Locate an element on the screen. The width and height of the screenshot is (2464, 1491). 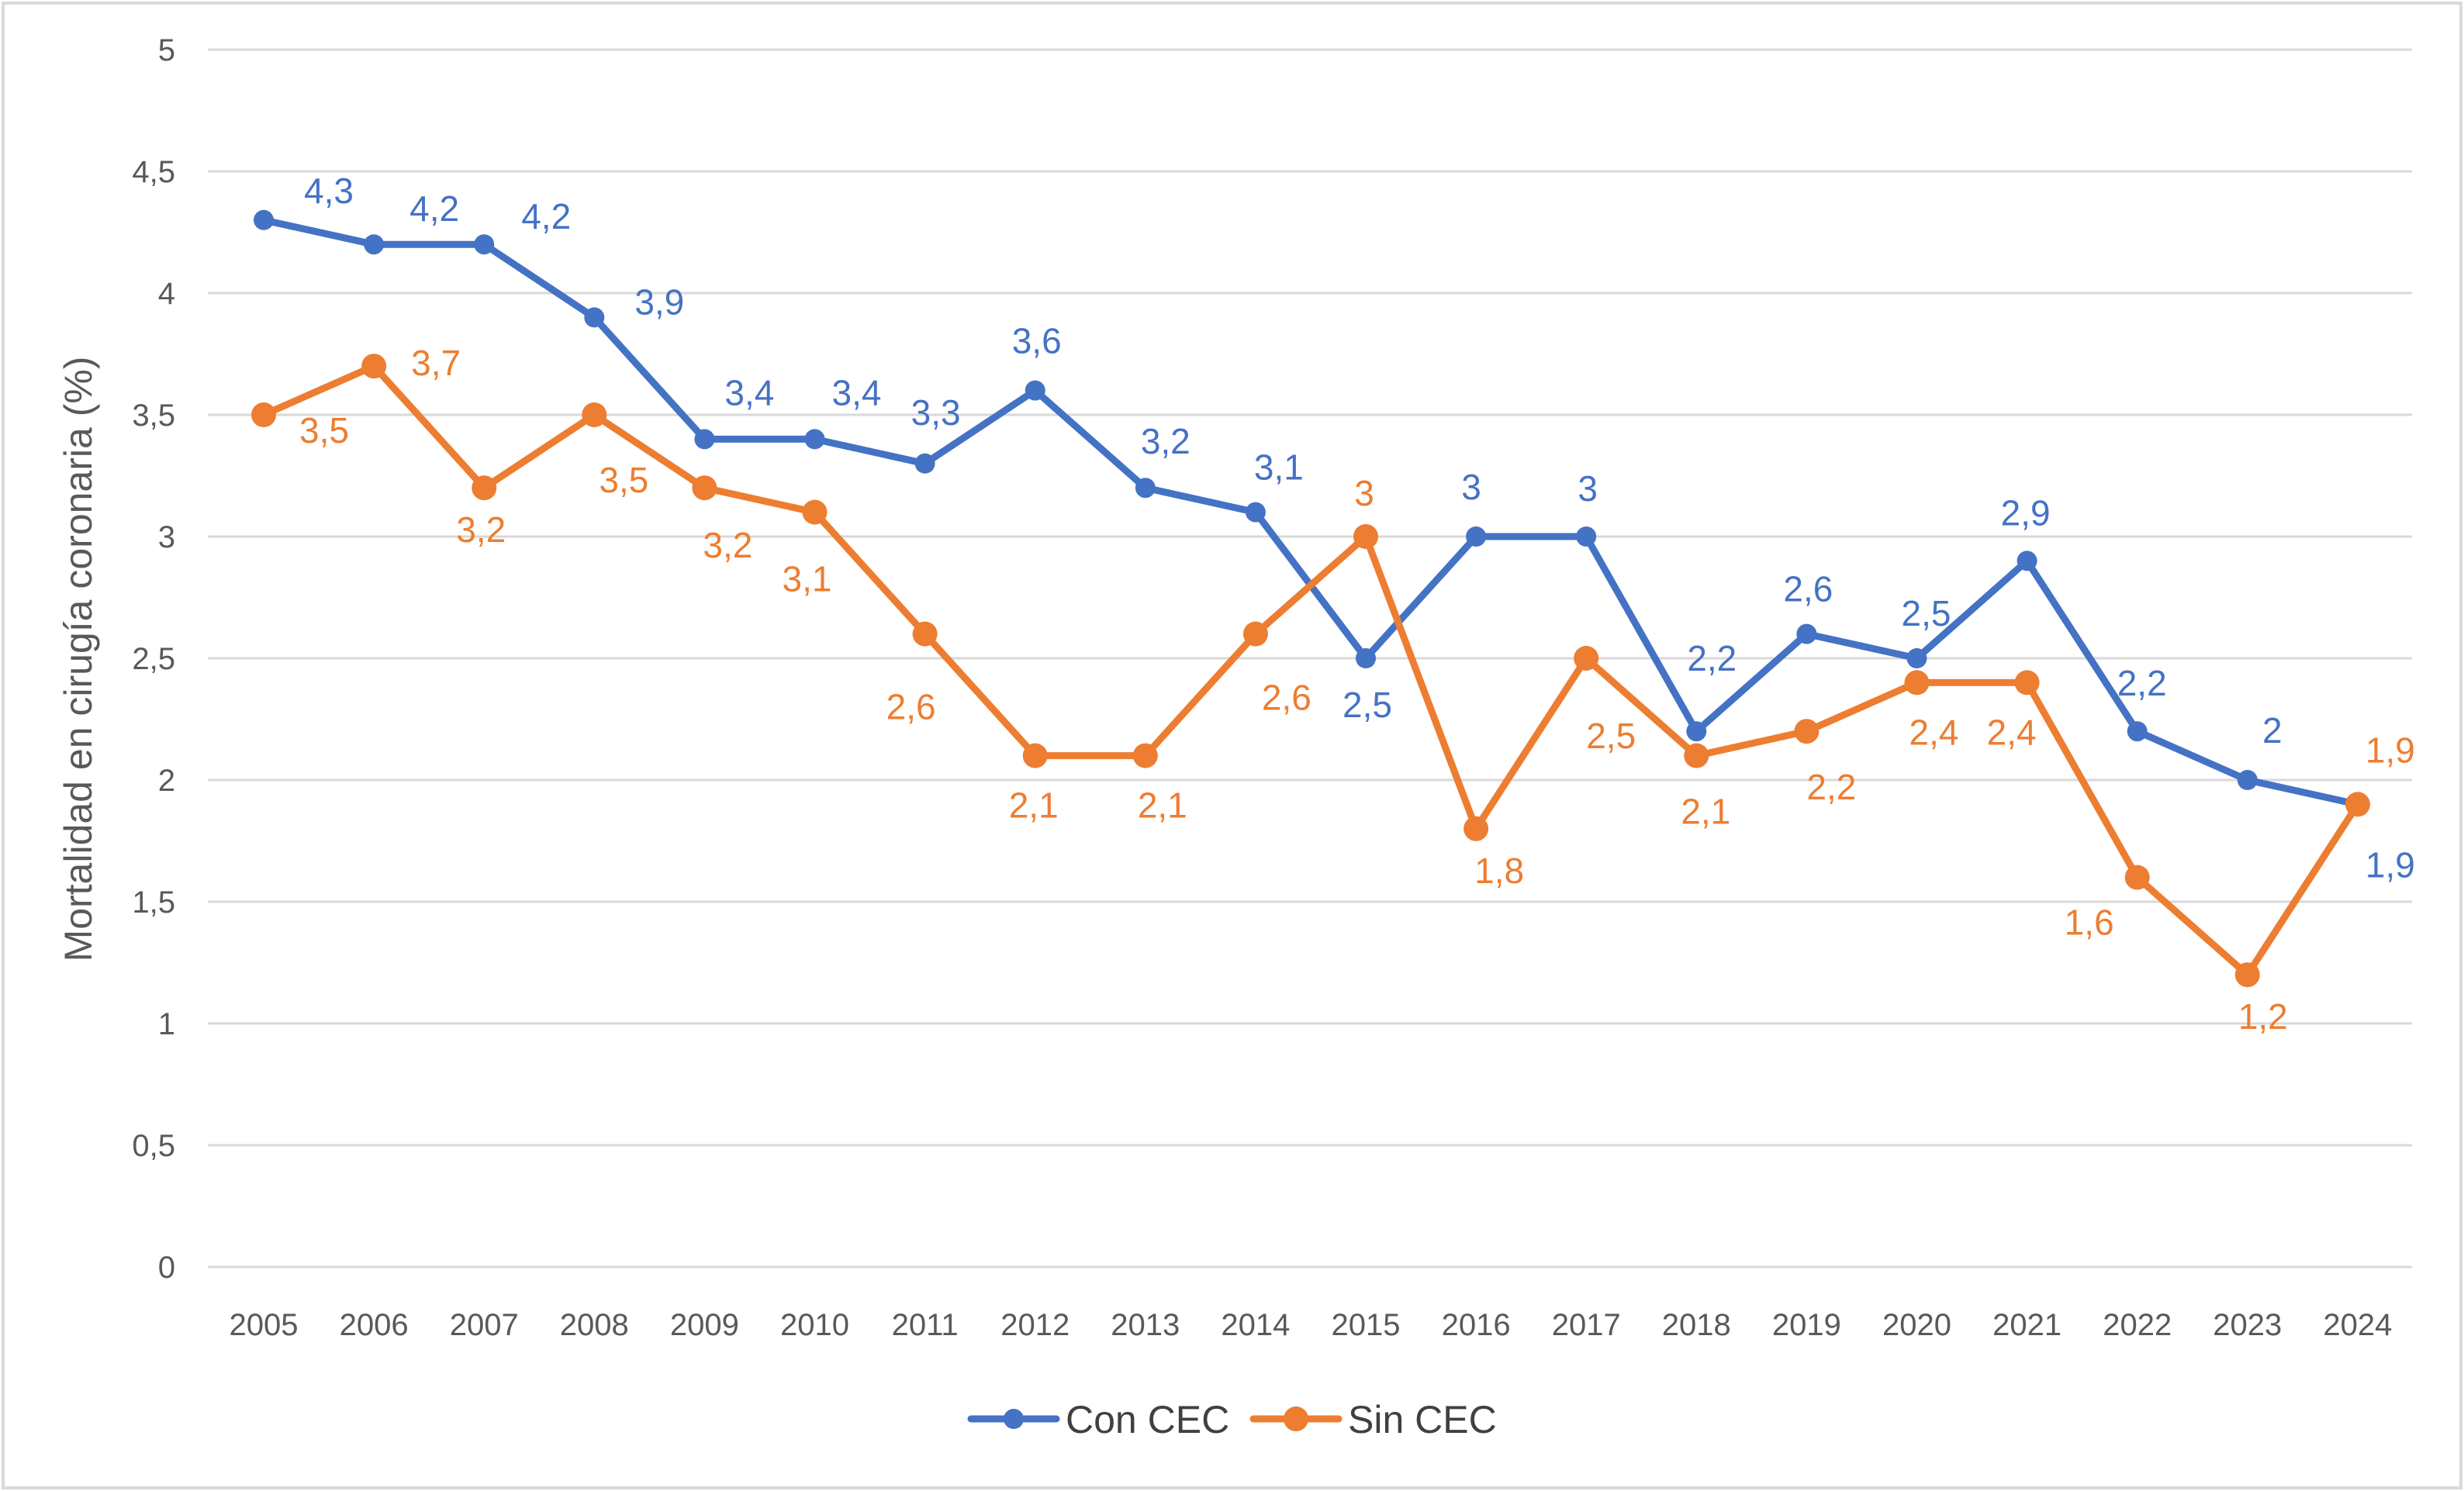
y-tick-label: 0 is located at coordinates (166, 1268).